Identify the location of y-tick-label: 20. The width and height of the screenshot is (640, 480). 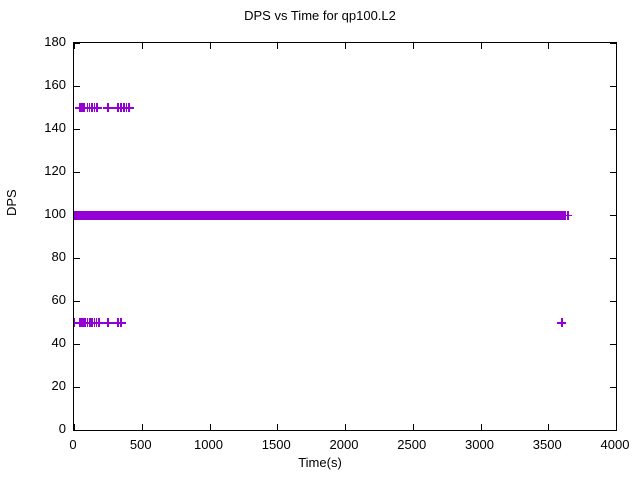
(58, 385).